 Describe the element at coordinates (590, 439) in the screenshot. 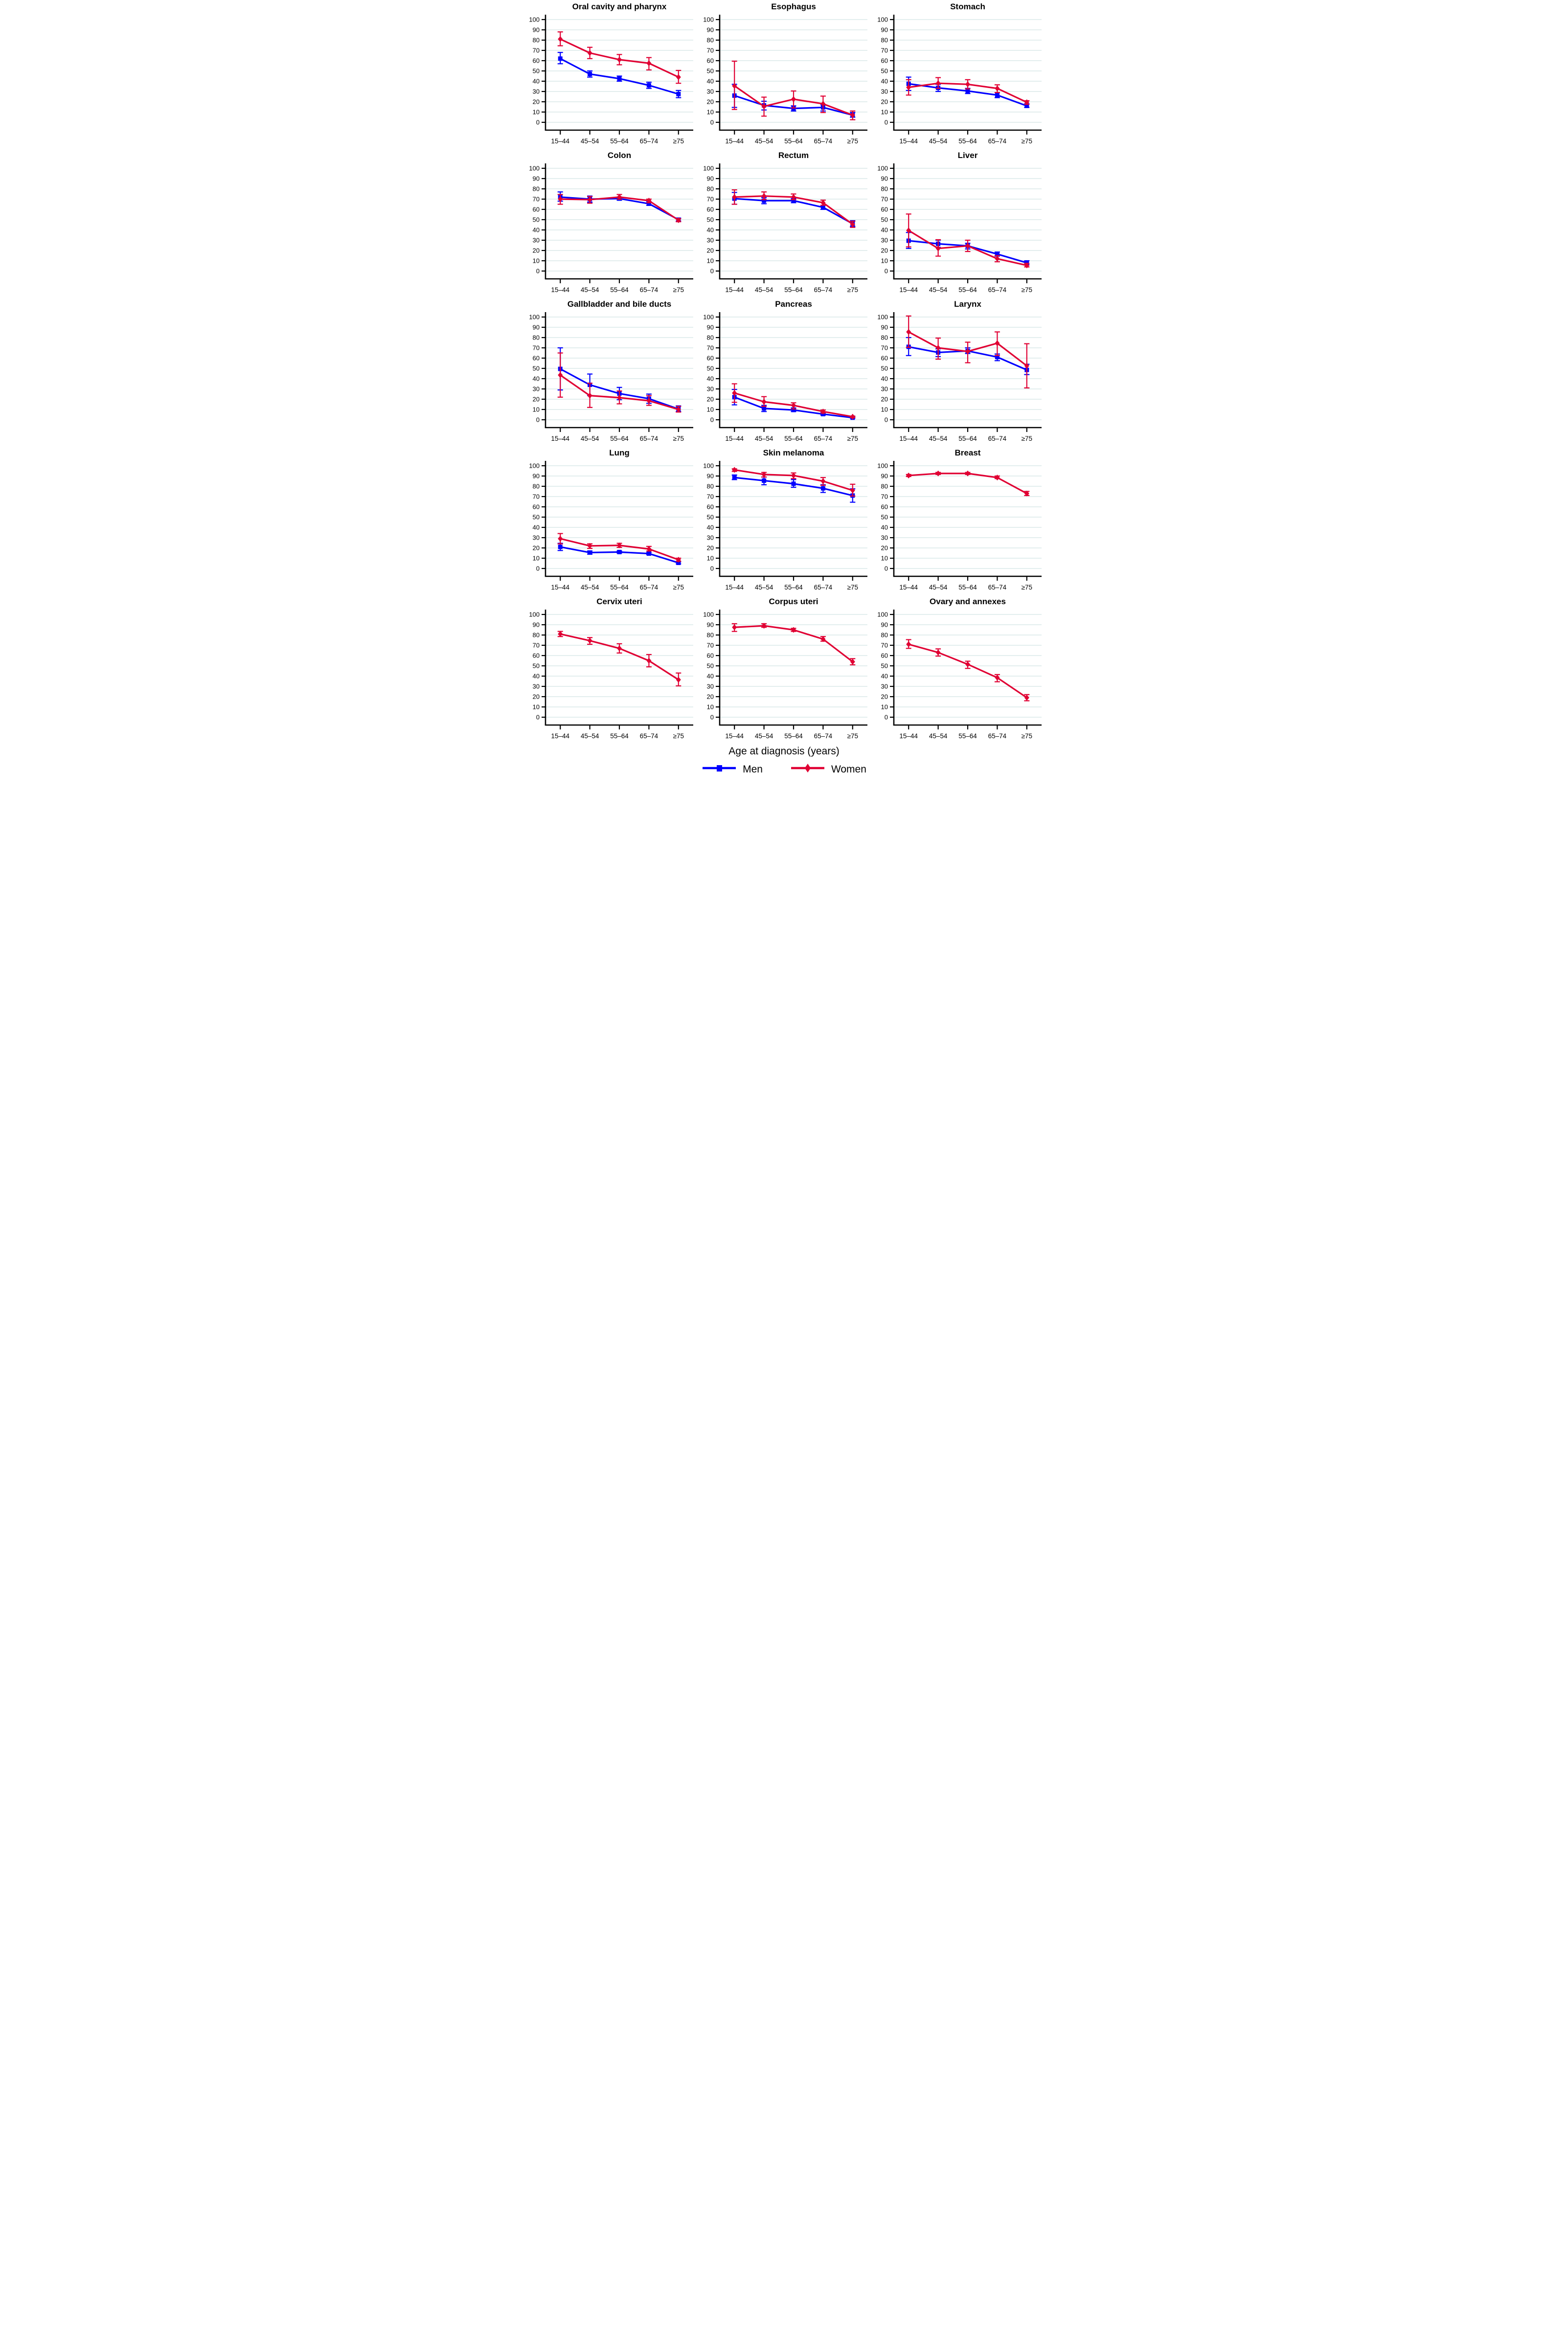

I see `x-tick-label: 45–54` at that location.